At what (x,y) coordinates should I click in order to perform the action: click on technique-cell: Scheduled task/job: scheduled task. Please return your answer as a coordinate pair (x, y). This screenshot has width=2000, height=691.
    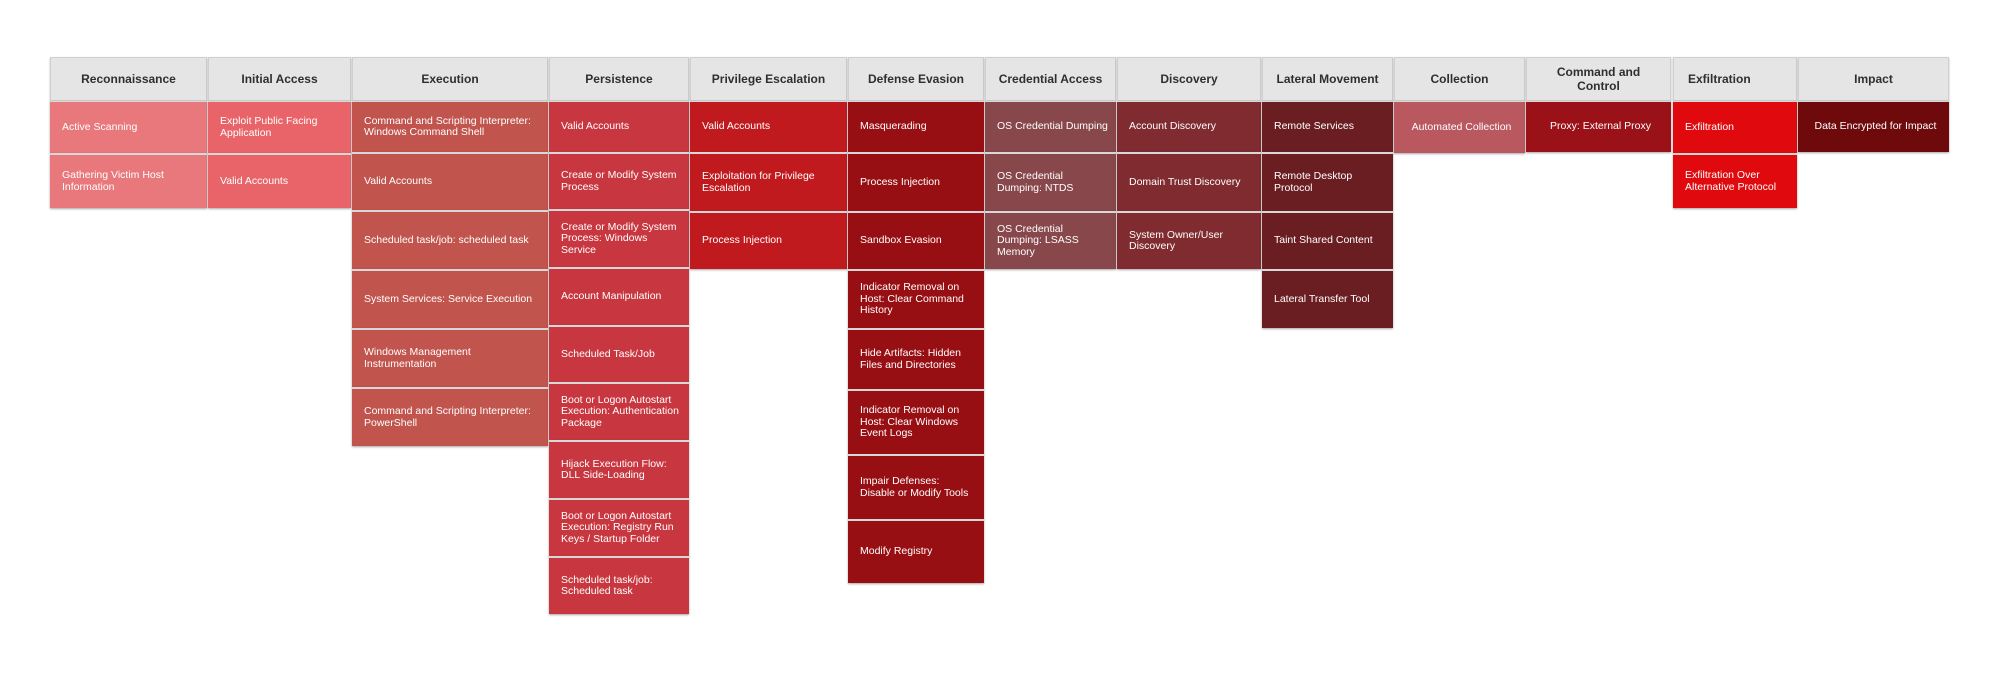
    Looking at the image, I should click on (450, 239).